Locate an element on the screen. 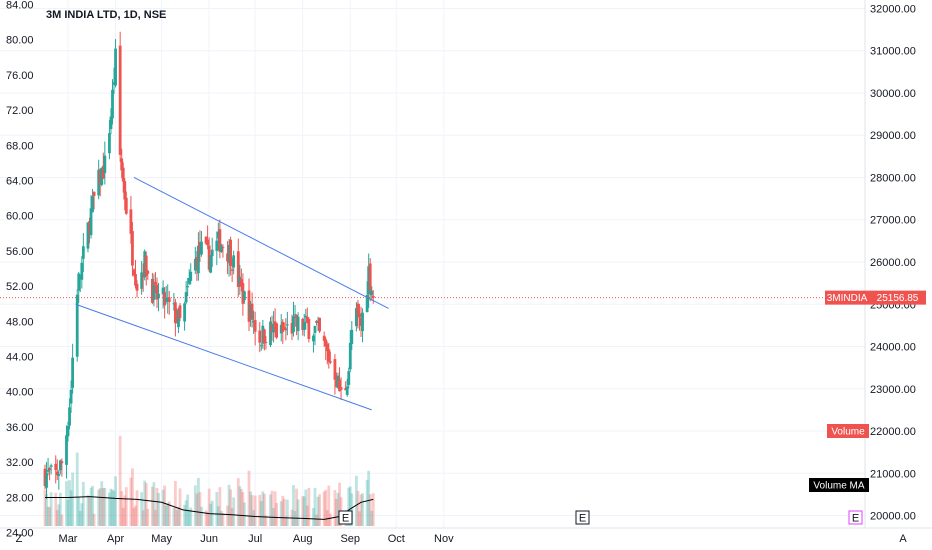  earnings-marker-1: E is located at coordinates (345, 517).